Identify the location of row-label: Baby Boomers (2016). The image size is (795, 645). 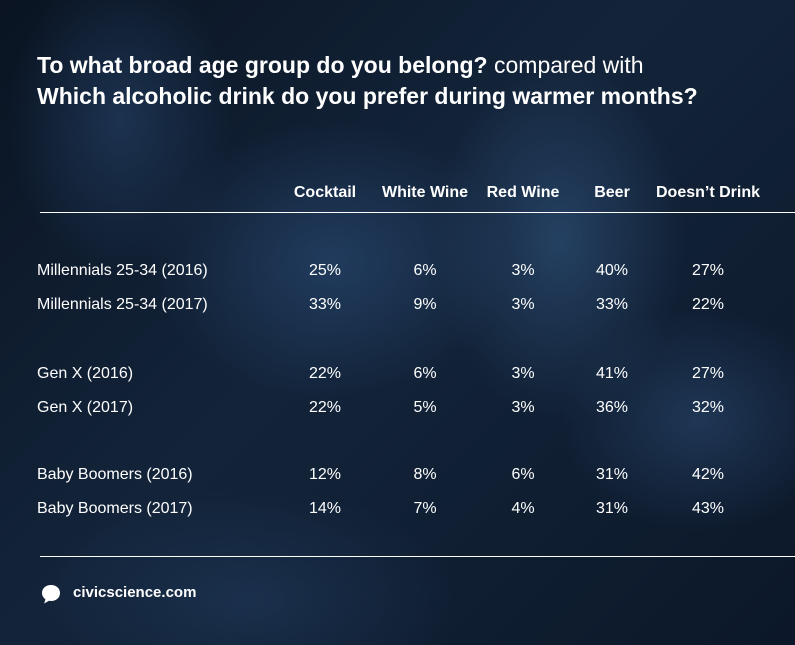
(115, 474).